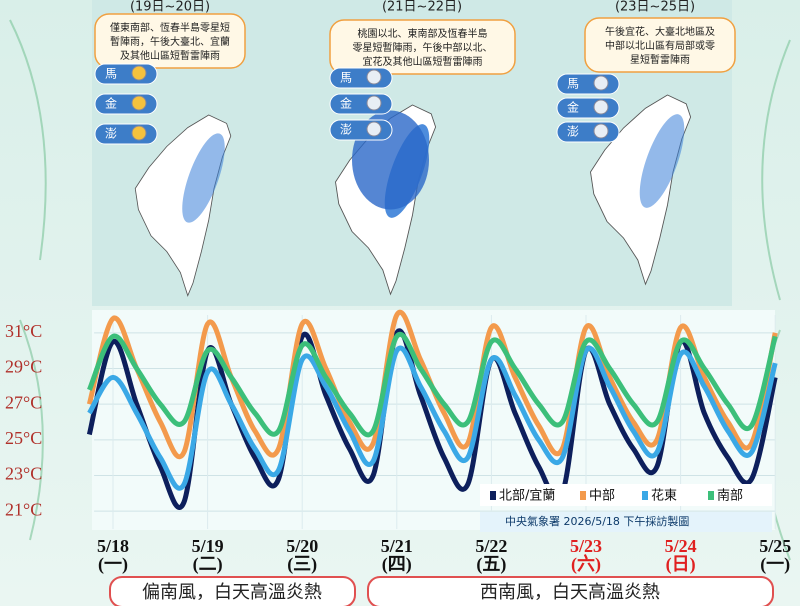 Image resolution: width=800 pixels, height=606 pixels. I want to click on banner-text: 西南風，白天高溫炎熱, so click(570, 592).